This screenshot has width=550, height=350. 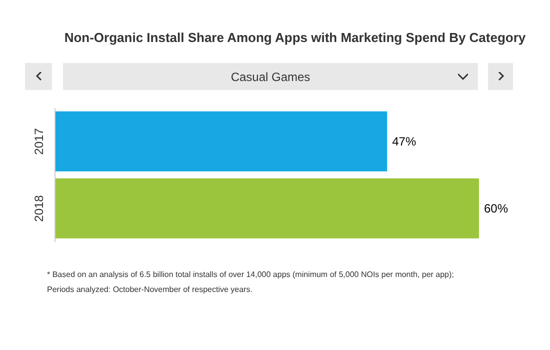 I want to click on chart-title: Non-Organic Install Share Among Apps with Marketing Spend By Category, so click(x=295, y=37).